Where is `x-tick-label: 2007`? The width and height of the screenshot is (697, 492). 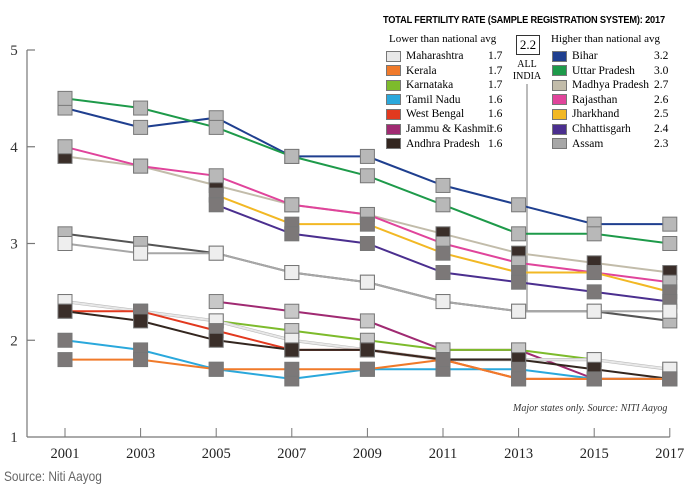 x-tick-label: 2007 is located at coordinates (291, 454).